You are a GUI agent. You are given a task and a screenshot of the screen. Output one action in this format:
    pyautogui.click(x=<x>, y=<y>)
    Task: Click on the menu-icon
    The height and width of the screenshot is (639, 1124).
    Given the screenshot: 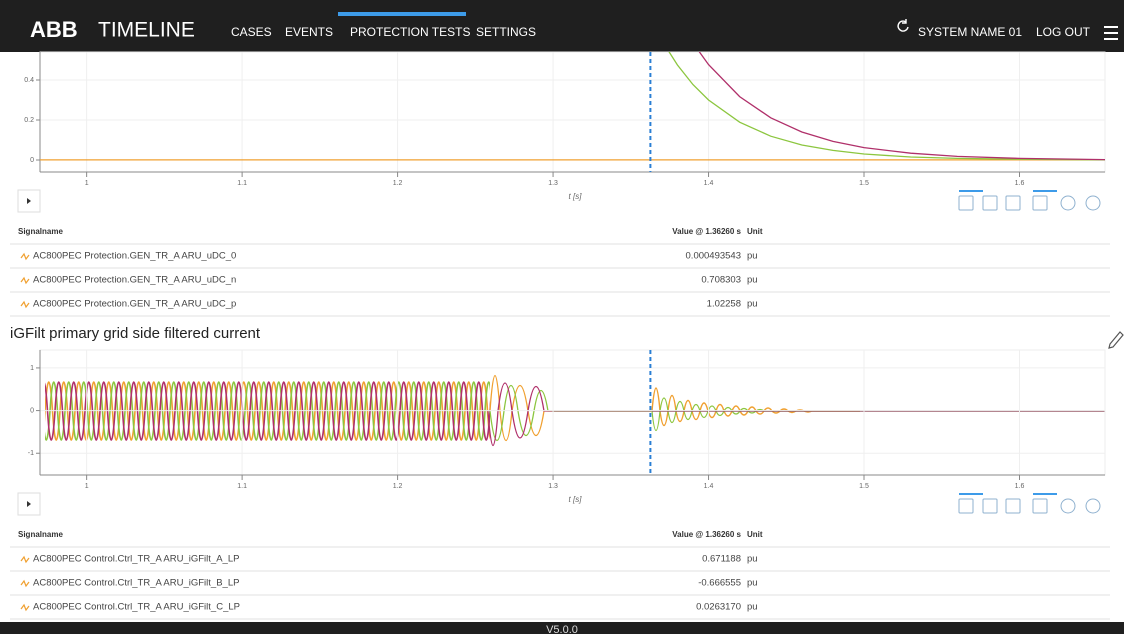 What is the action you would take?
    pyautogui.click(x=1111, y=33)
    